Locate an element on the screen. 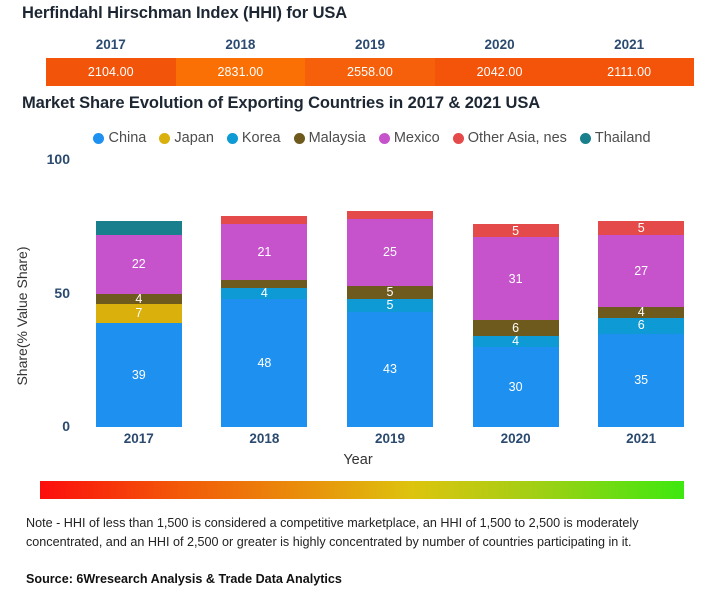  legend-item-label: China is located at coordinates (127, 138).